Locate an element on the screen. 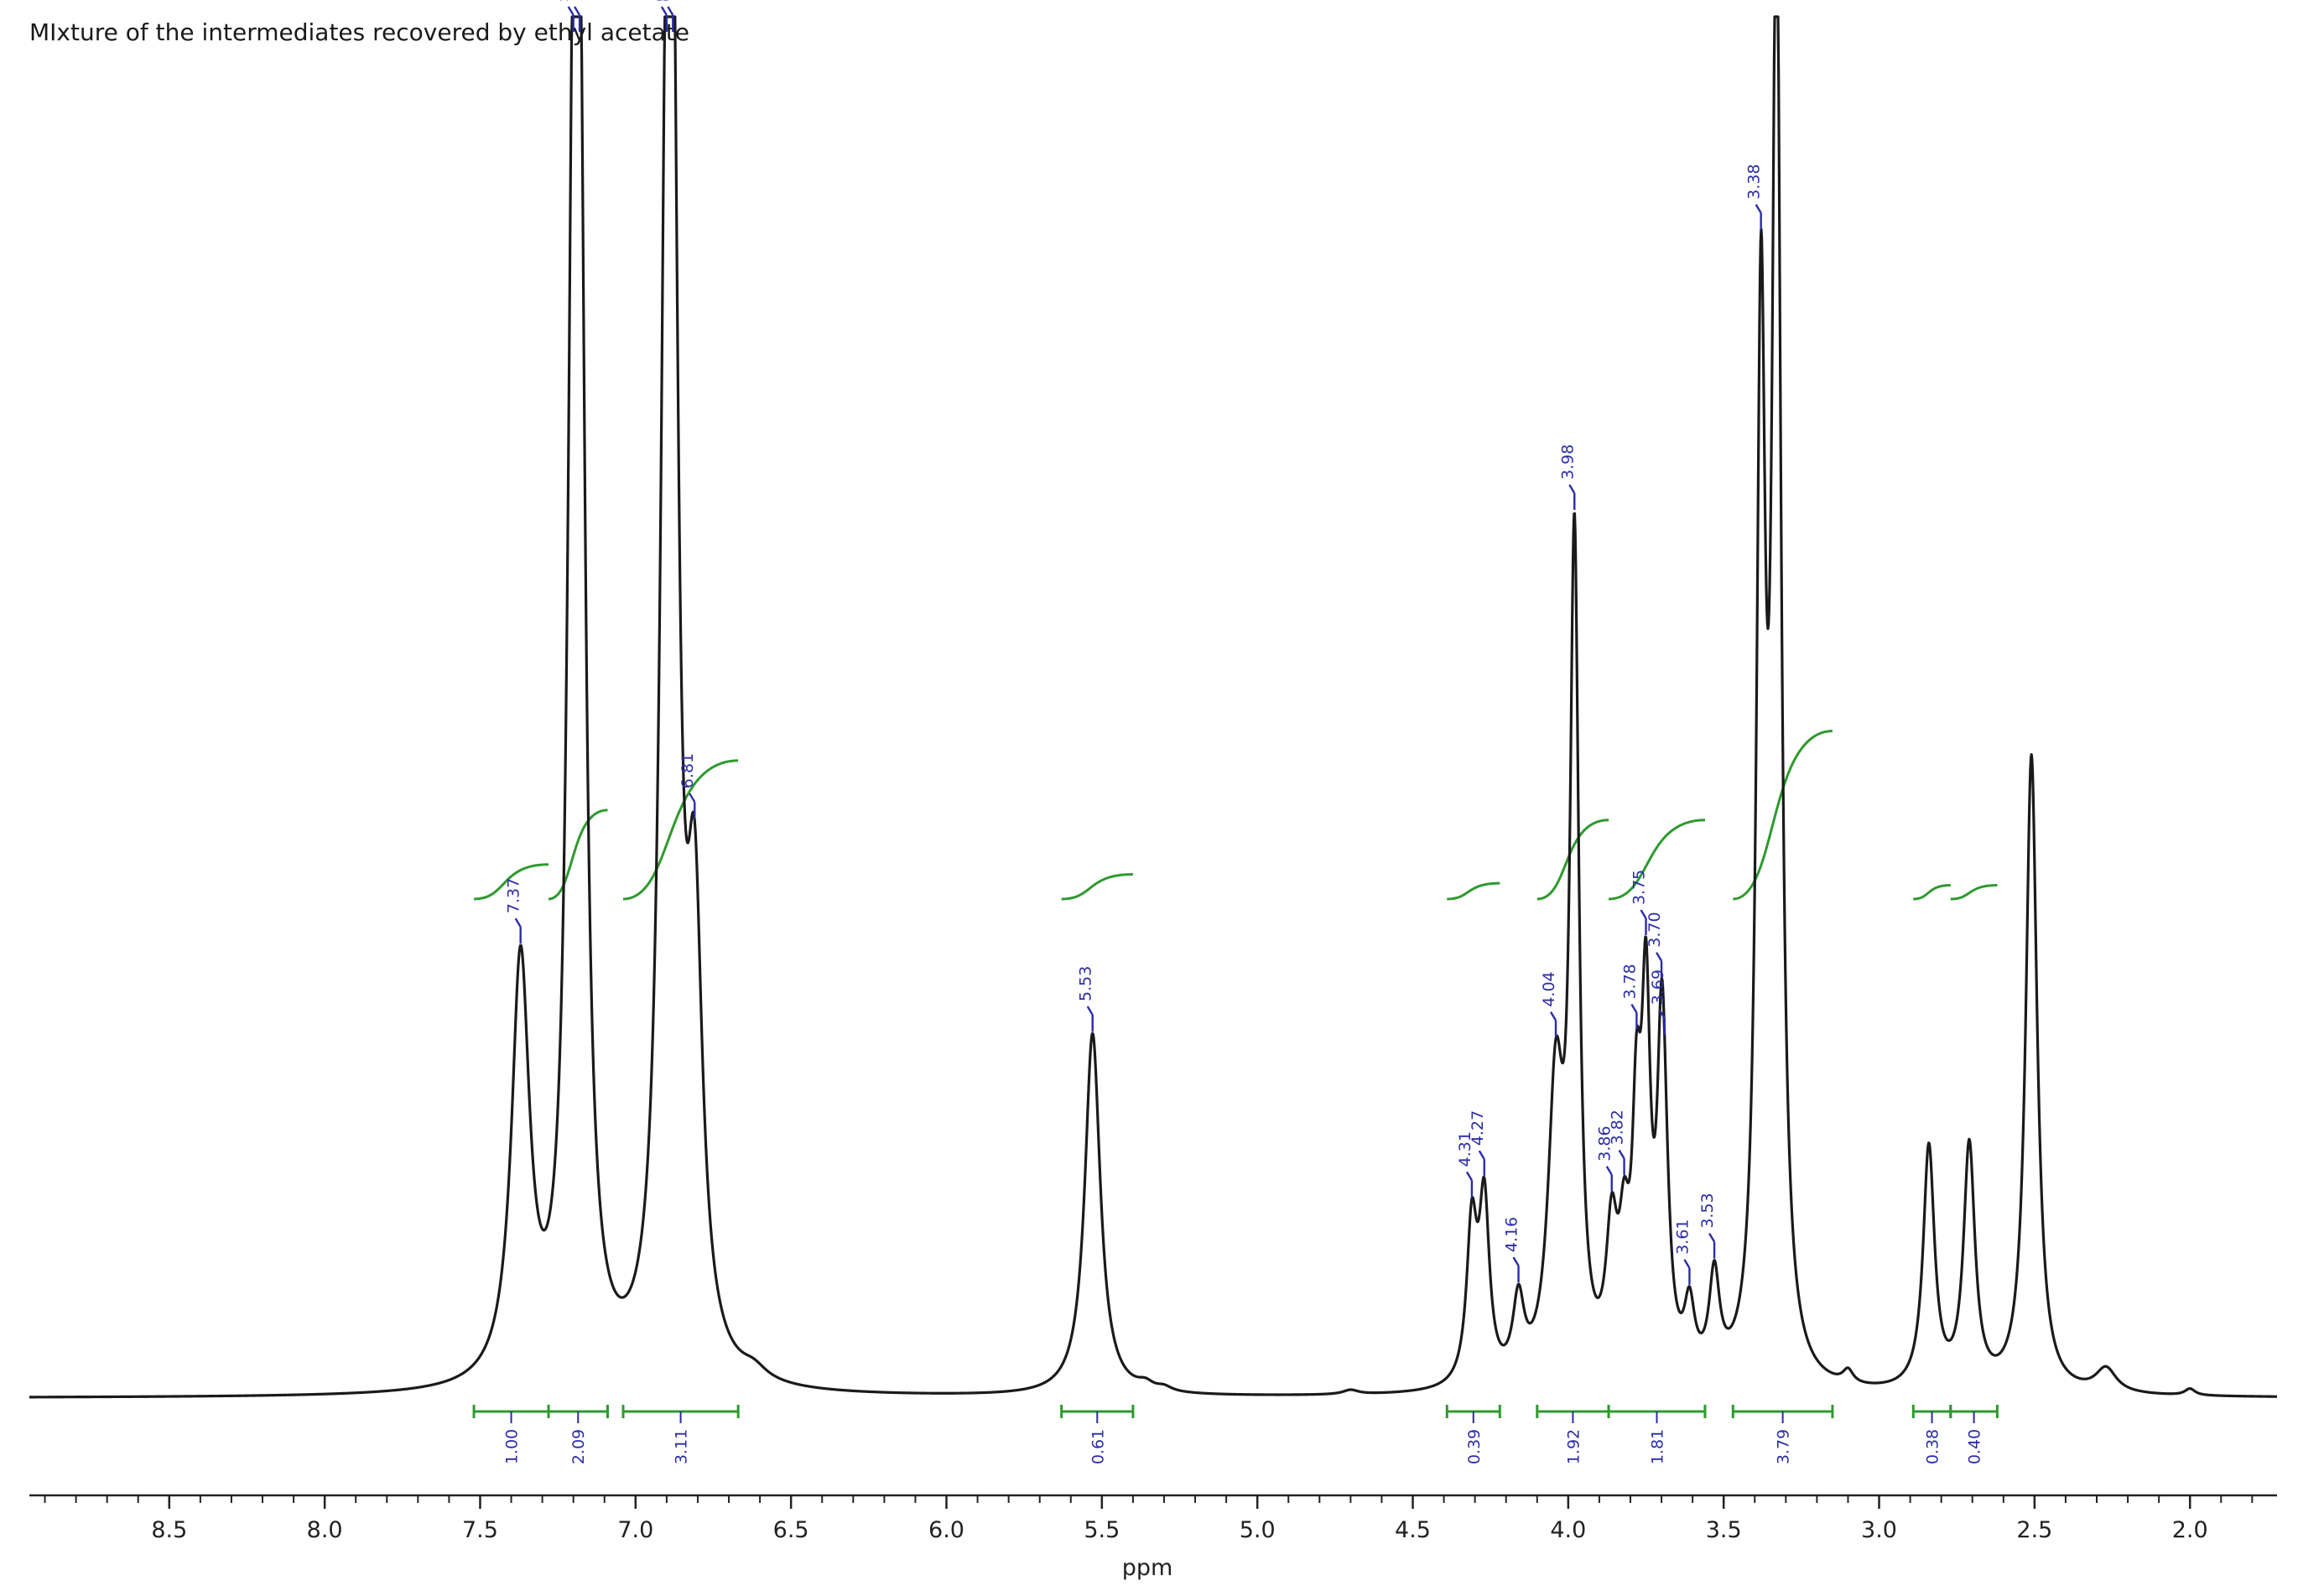 The height and width of the screenshot is (1596, 2298). x-tick-label-9: 4.0 is located at coordinates (1568, 1530).